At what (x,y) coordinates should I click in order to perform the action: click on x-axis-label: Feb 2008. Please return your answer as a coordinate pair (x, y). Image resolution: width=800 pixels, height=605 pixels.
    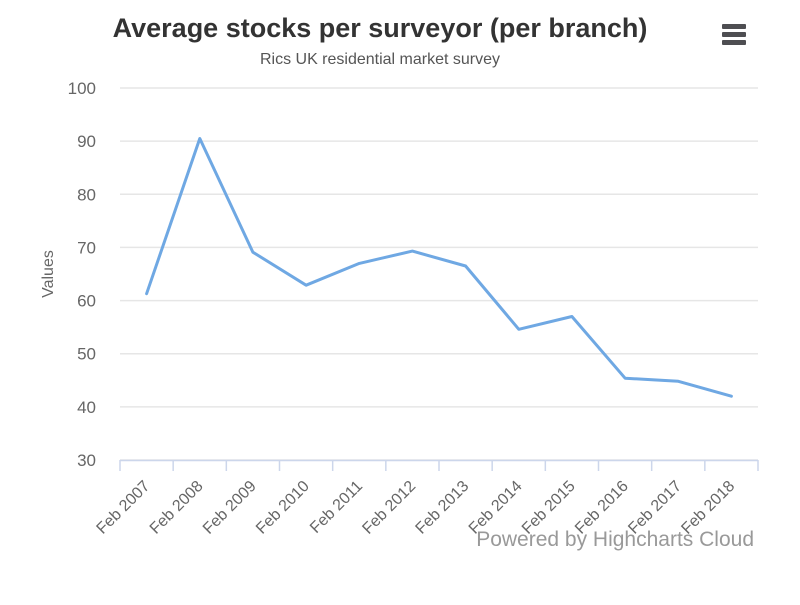
    Looking at the image, I should click on (177, 508).